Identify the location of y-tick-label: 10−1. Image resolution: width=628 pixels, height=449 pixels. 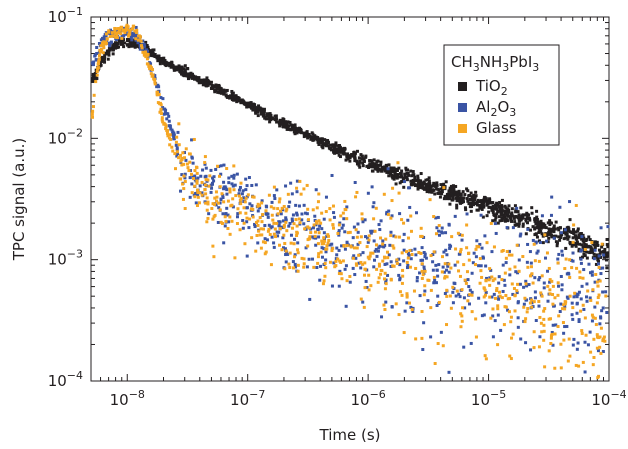
(65, 15).